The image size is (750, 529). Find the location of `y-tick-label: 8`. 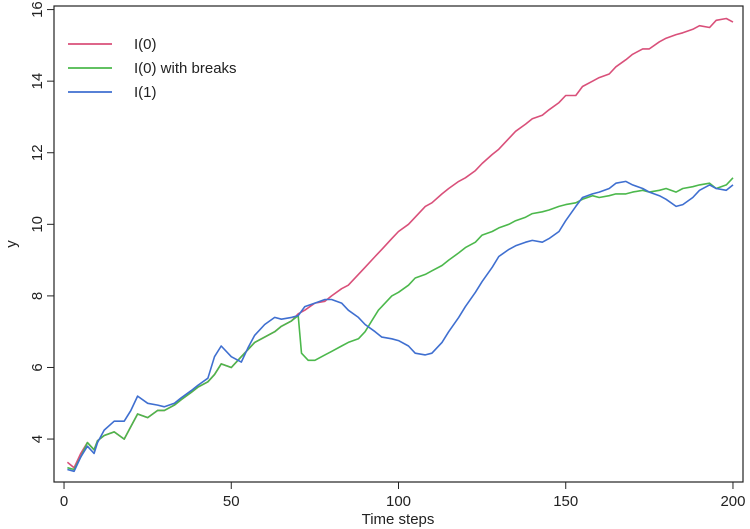

y-tick-label: 8 is located at coordinates (37, 296).